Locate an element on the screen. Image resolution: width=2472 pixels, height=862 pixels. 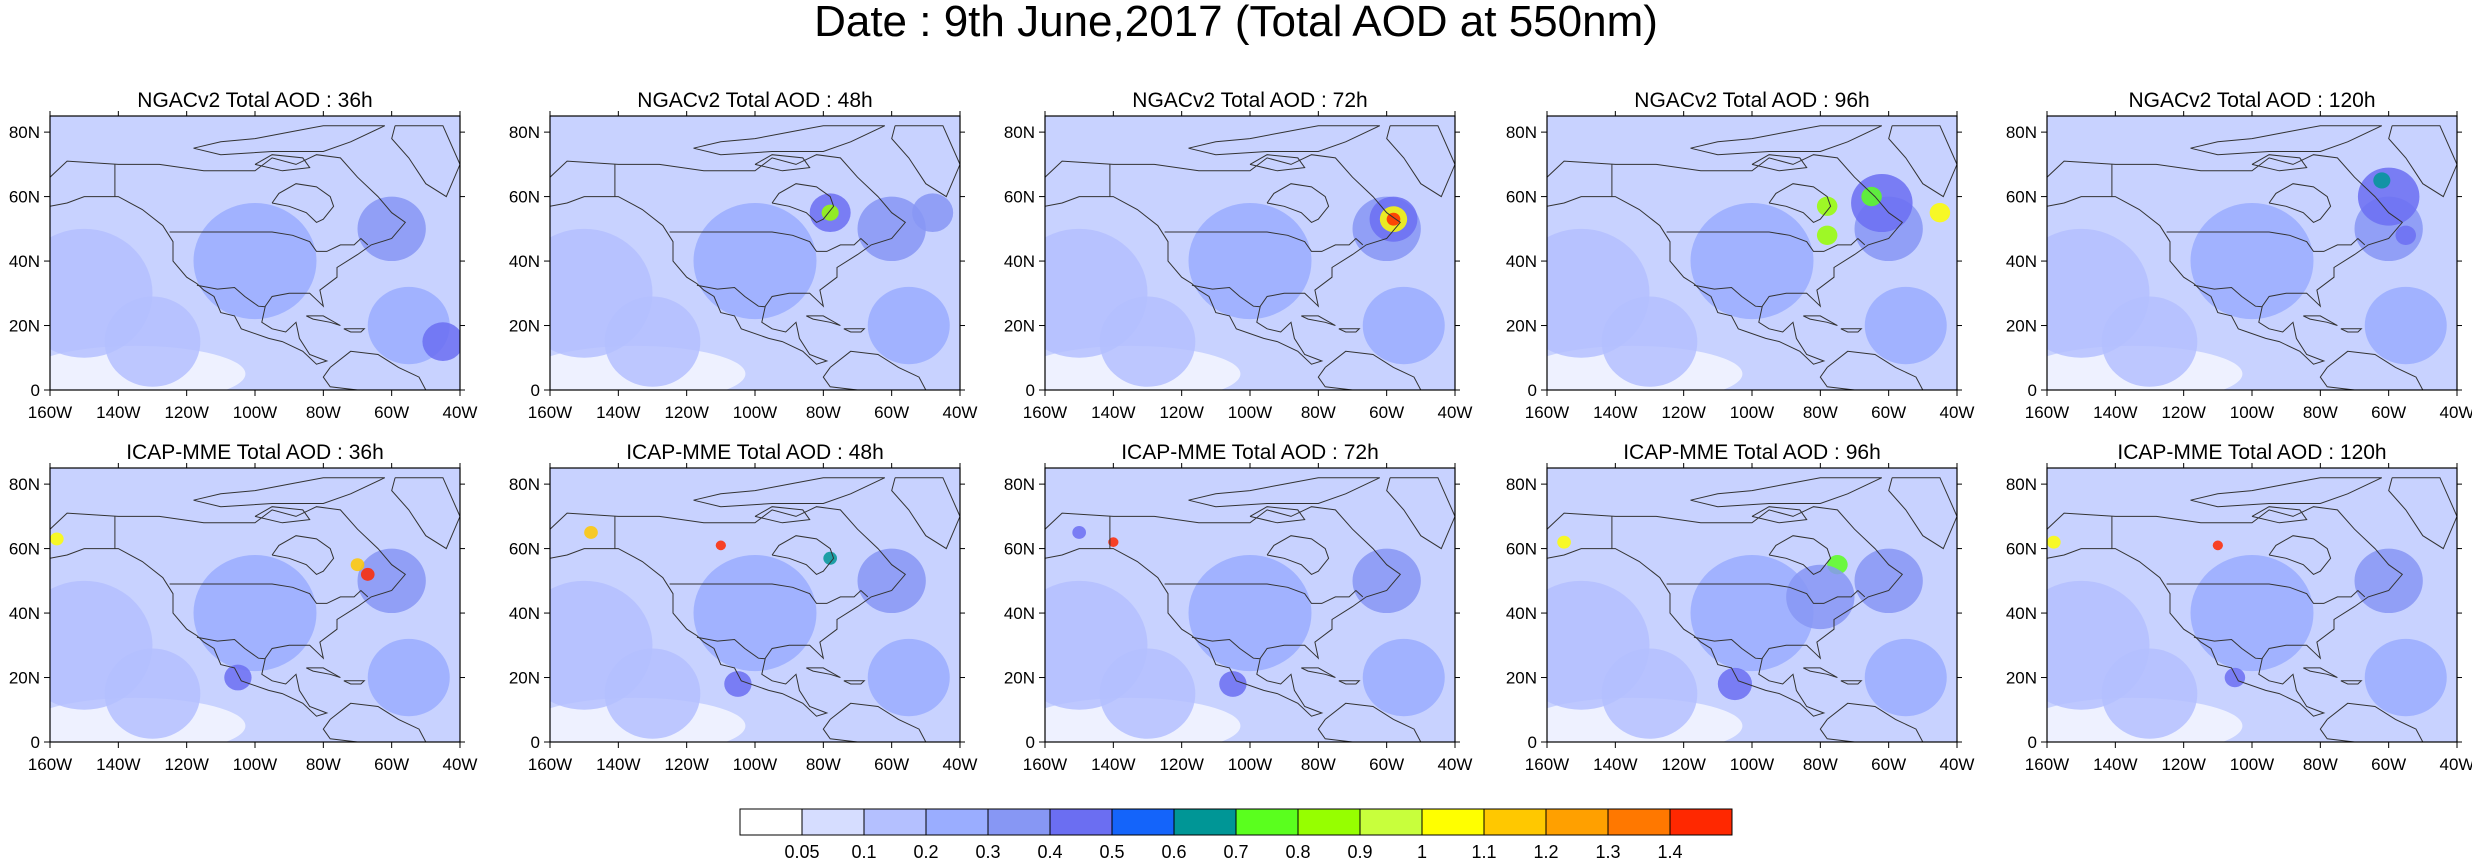
panel-title: NGACv2 Total AOD : 96h is located at coordinates (1752, 100).